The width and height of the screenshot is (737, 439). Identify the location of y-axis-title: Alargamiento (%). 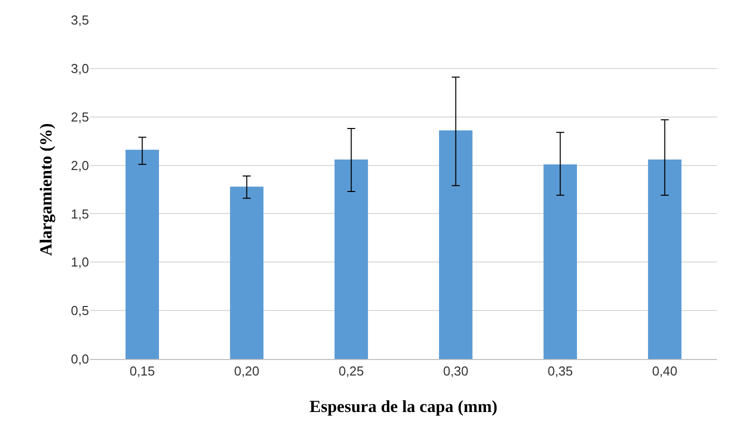
(46, 189).